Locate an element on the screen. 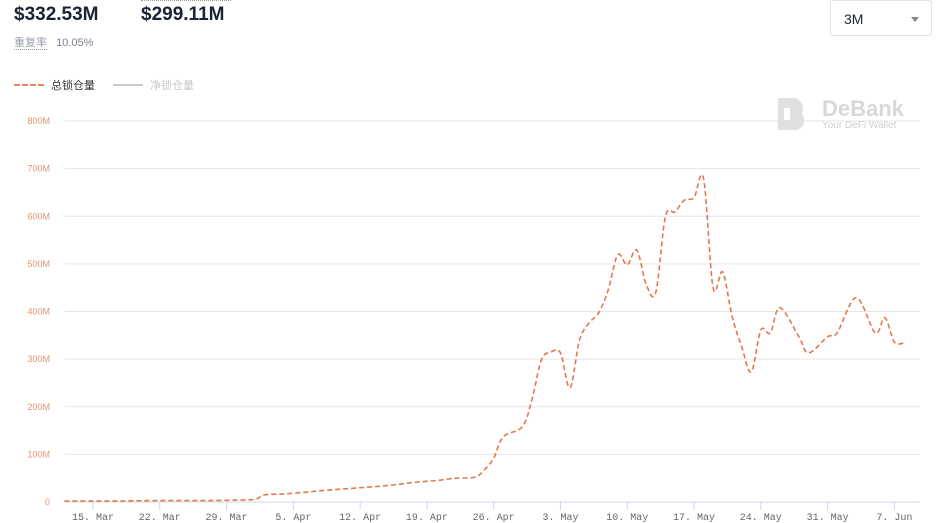  x-tick-label: 17. May is located at coordinates (694, 518).